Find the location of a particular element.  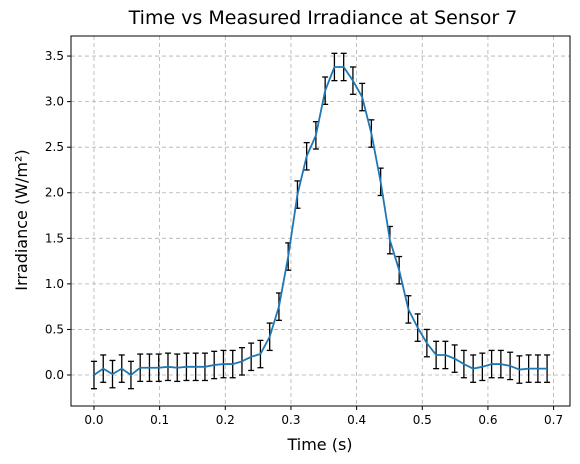

y-axis: 0.0 0.5 1.0 1.5 2.0 2.5 3.0 3.5 is located at coordinates (58, 215).